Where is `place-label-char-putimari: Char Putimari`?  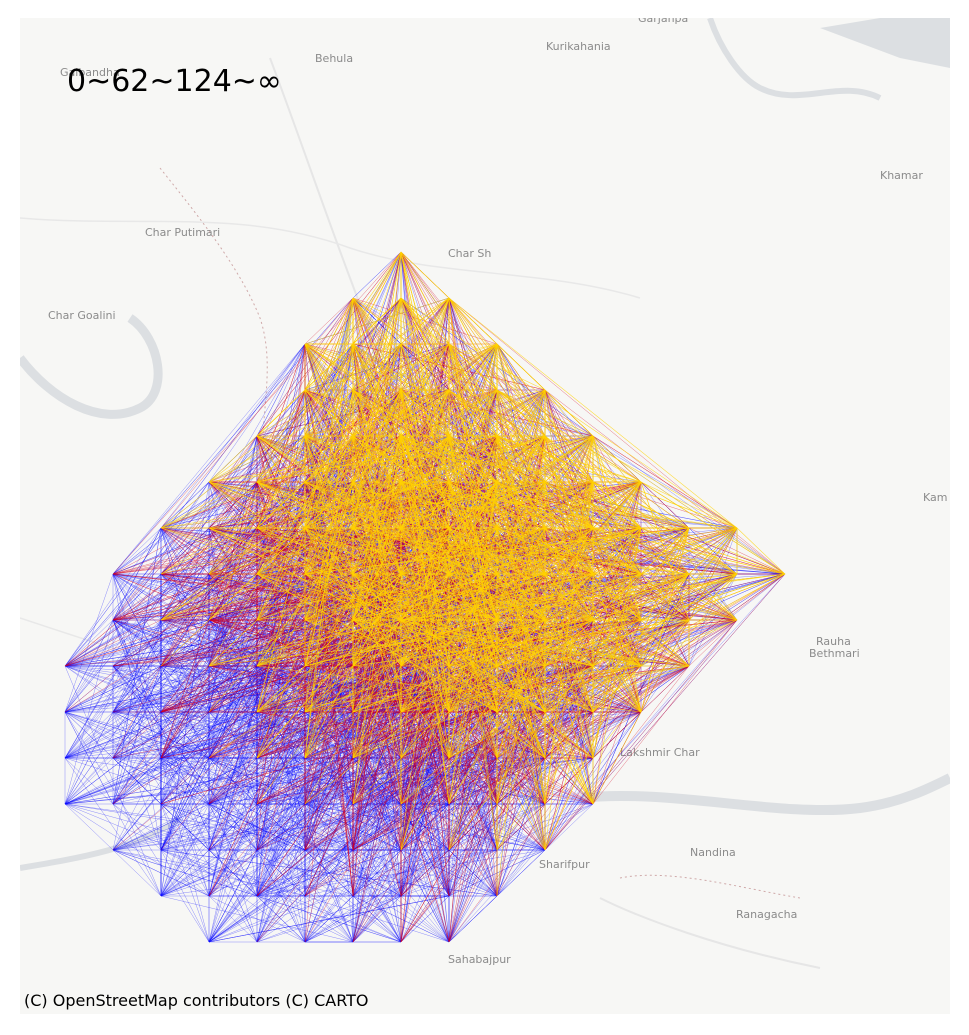 place-label-char-putimari: Char Putimari is located at coordinates (182, 232).